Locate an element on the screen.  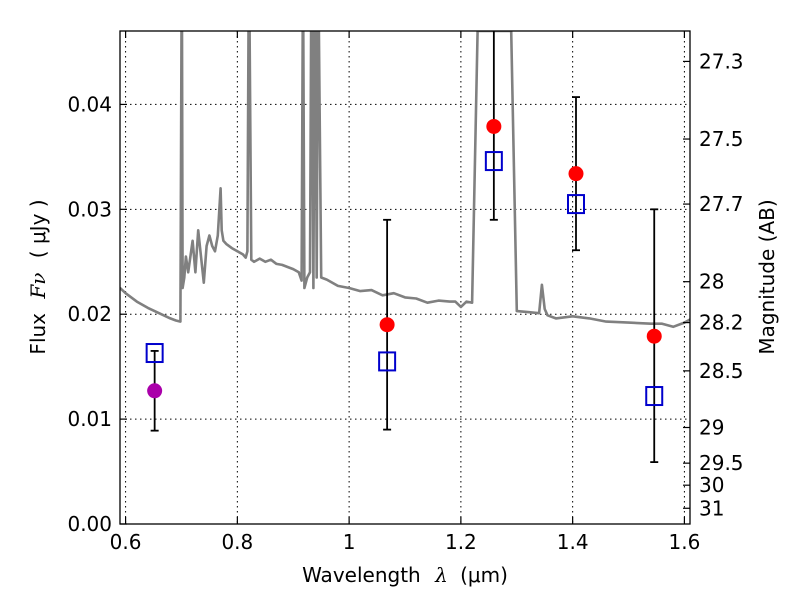
y2-tick-label: 29 is located at coordinates (711, 427).